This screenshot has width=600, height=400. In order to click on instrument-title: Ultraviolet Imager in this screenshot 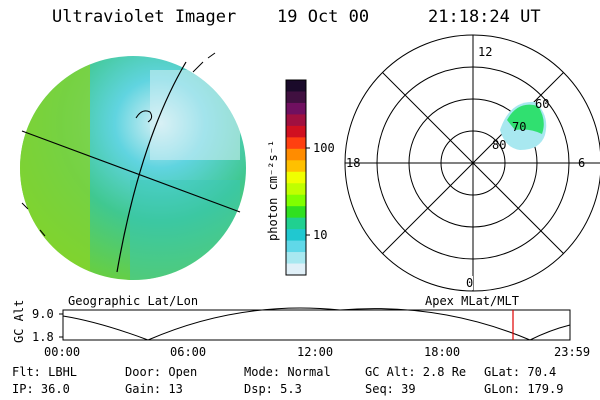, I will do `click(144, 17)`.